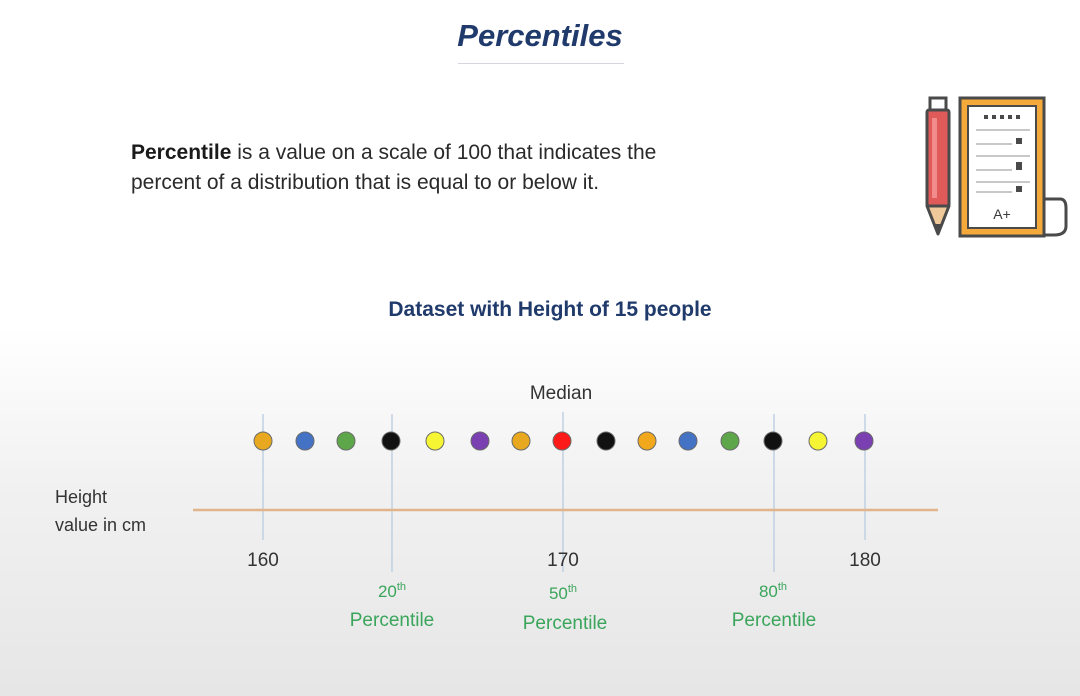 Image resolution: width=1080 pixels, height=696 pixels. I want to click on slide-title: Percentiles, so click(540, 35).